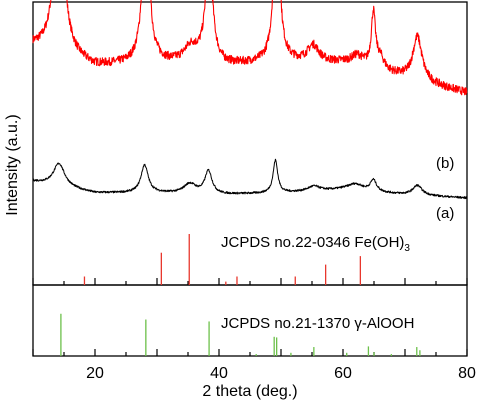 The height and width of the screenshot is (404, 480). I want to click on reference-label-feooh-subscript: 3, so click(407, 248).